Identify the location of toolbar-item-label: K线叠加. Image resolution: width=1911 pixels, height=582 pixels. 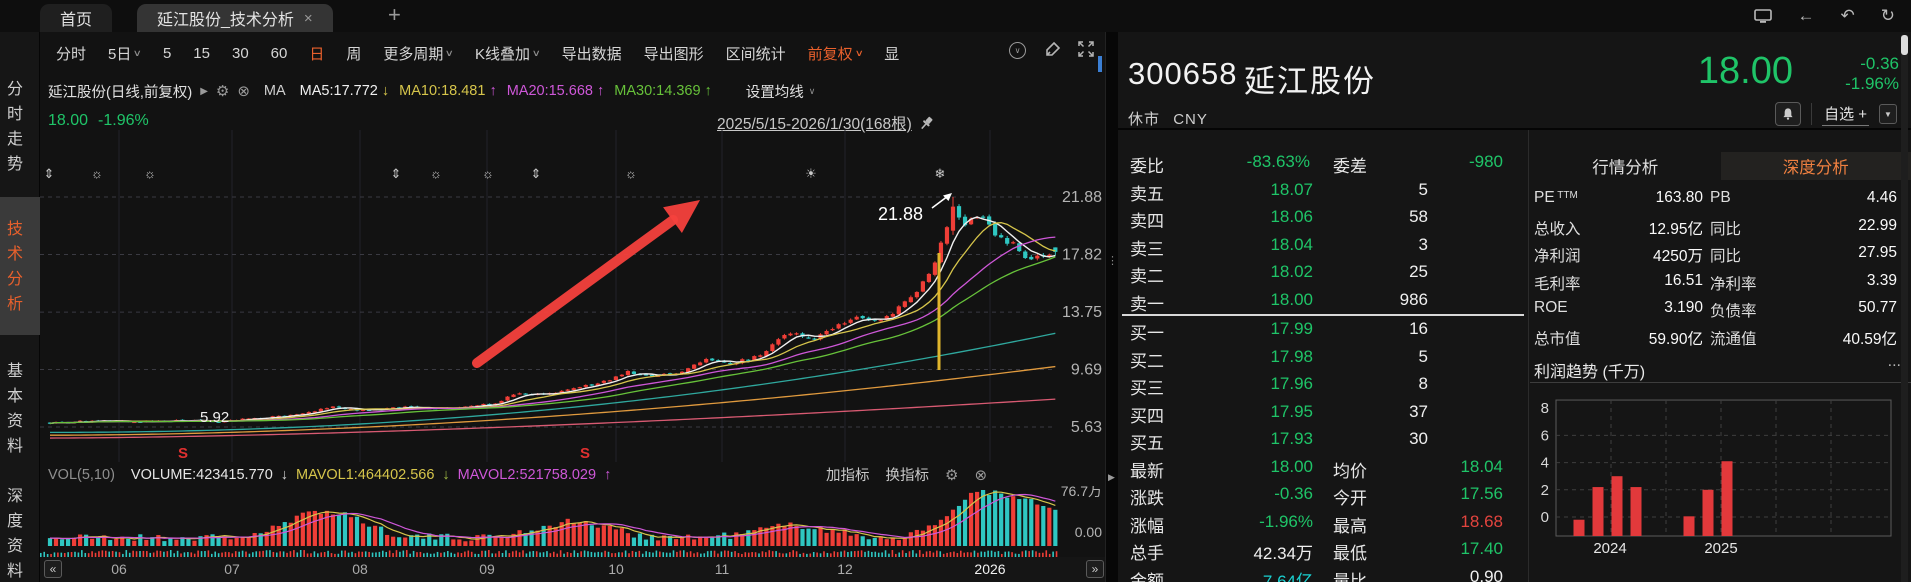
(503, 54).